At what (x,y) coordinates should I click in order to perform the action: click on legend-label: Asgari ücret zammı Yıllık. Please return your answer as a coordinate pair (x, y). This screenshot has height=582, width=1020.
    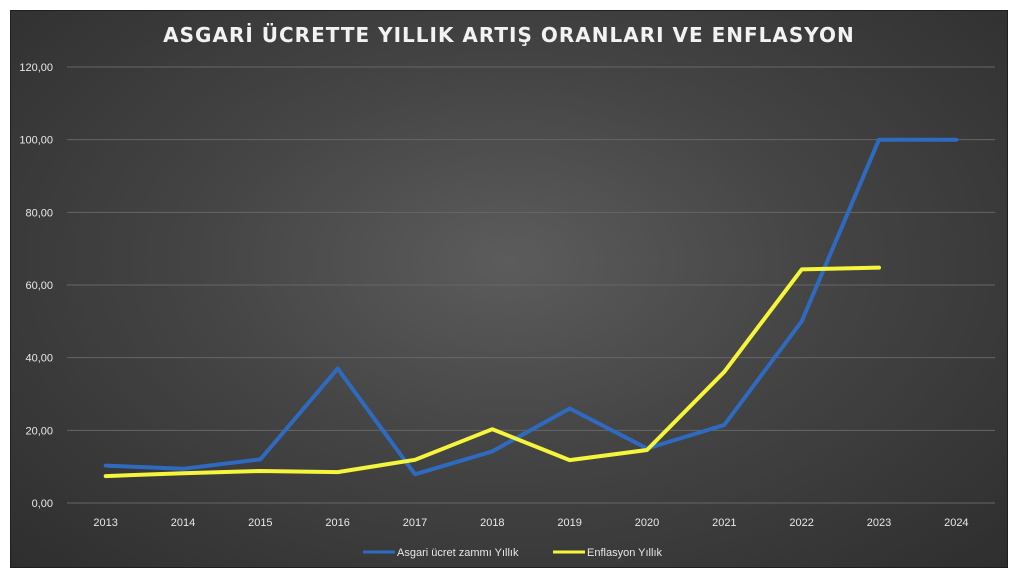
    Looking at the image, I should click on (458, 553).